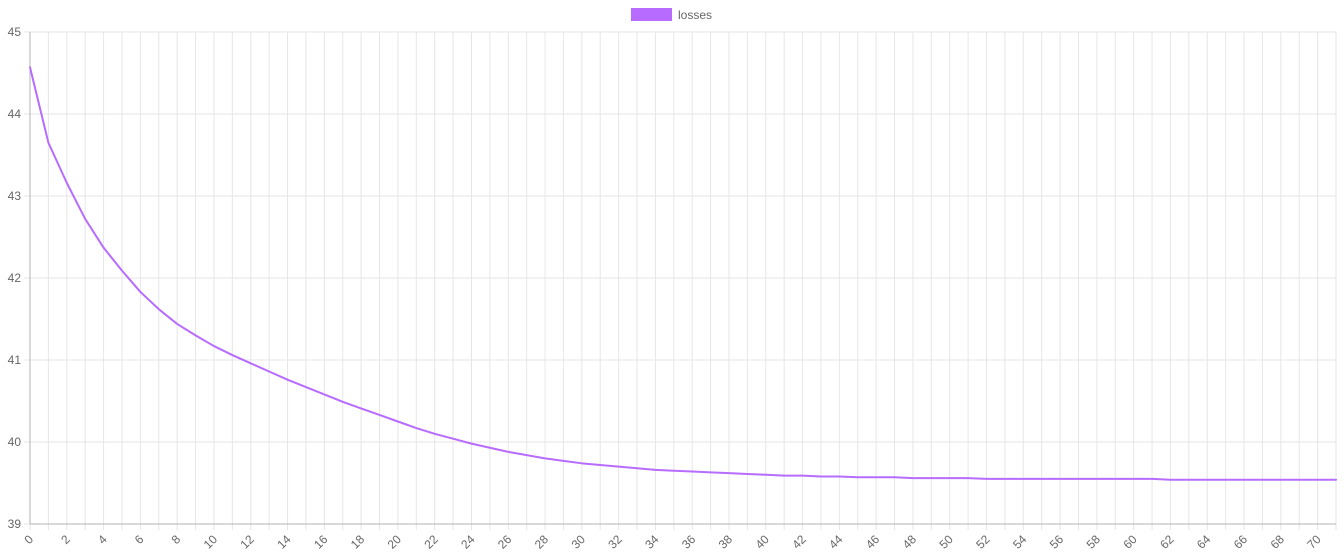 The height and width of the screenshot is (555, 1344). I want to click on legend: losses, so click(671, 15).